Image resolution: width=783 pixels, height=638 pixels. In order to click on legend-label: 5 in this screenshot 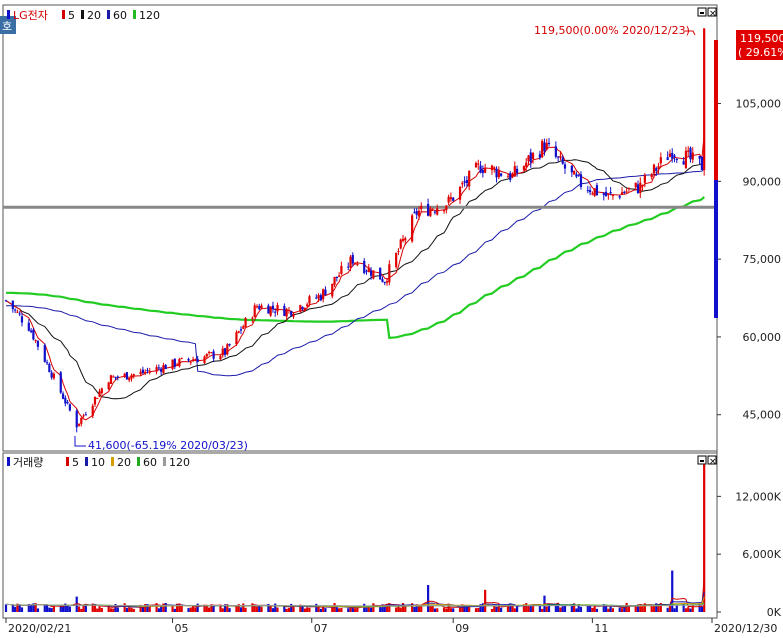, I will do `click(75, 462)`.